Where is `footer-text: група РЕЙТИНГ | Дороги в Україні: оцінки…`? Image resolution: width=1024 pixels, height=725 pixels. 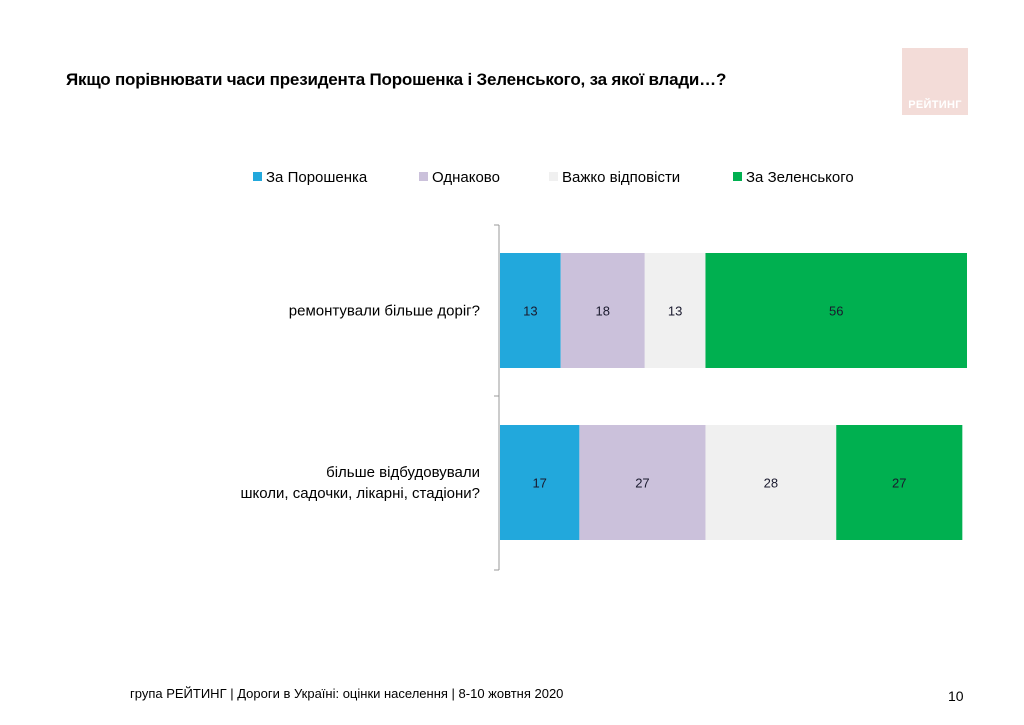
footer-text: група РЕЙТИНГ | Дороги в Україні: оцінки… is located at coordinates (347, 693).